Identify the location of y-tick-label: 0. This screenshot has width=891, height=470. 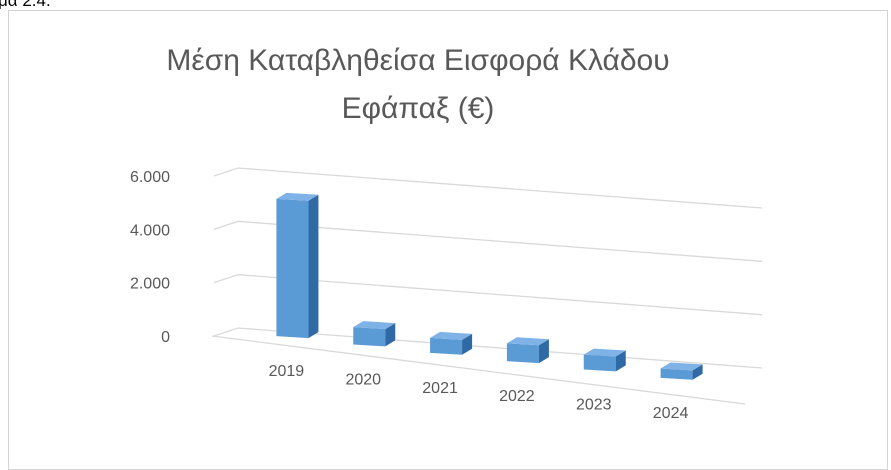
(165, 337).